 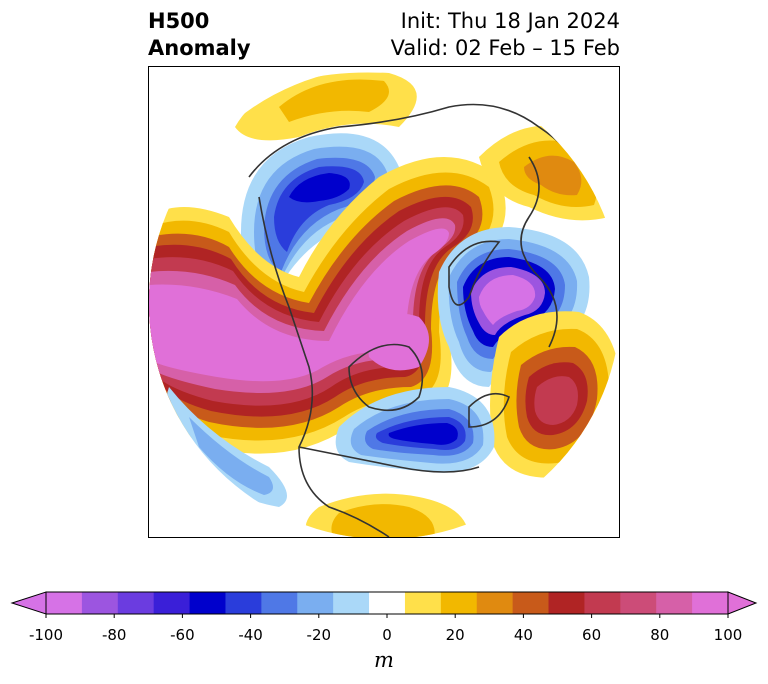 I want to click on colorbar-ticks, so click(x=387, y=616).